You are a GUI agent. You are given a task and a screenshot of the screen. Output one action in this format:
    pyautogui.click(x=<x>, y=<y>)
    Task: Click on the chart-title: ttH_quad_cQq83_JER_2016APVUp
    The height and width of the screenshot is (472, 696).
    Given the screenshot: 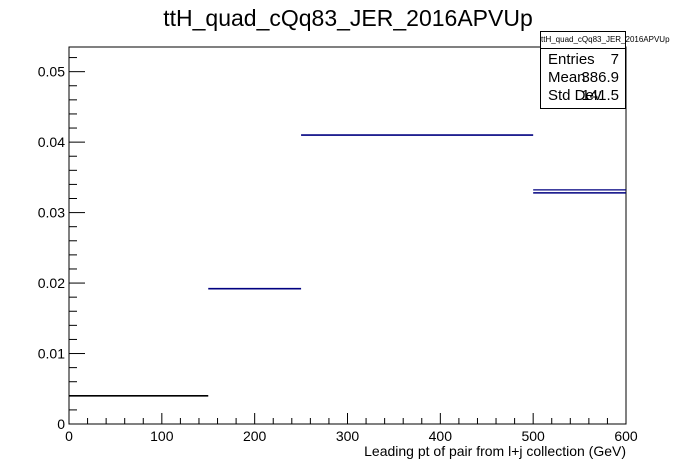 What is the action you would take?
    pyautogui.click(x=348, y=18)
    